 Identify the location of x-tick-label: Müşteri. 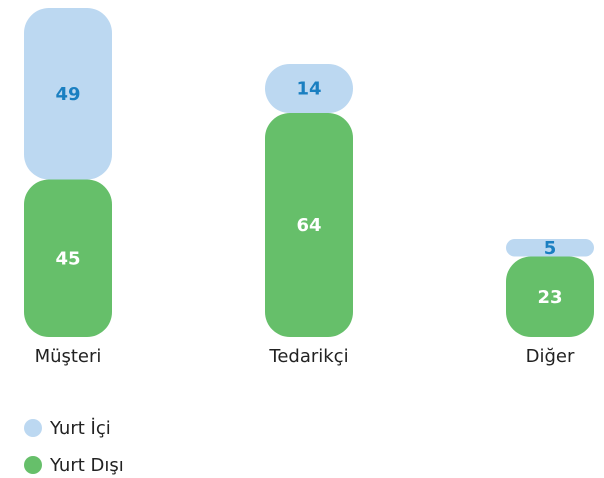
(68, 356).